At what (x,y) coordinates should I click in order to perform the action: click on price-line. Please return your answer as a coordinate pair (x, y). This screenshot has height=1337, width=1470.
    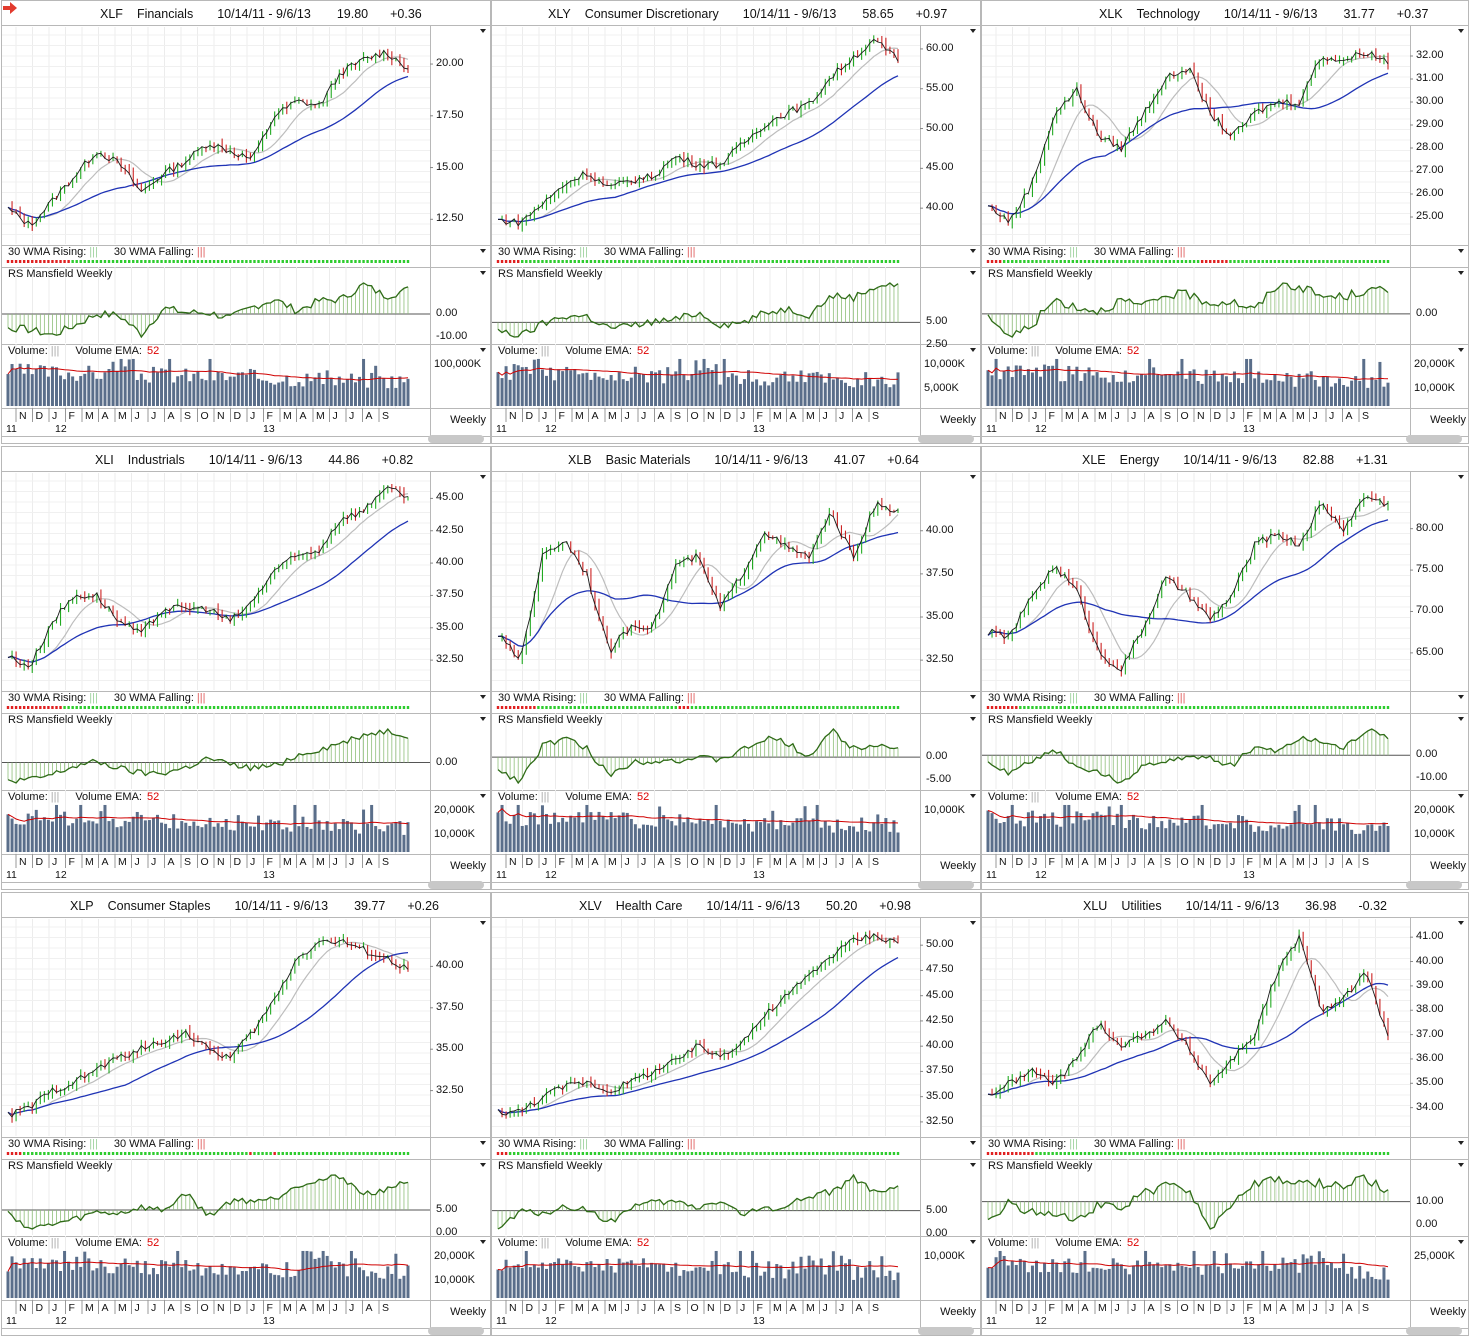
    Looking at the image, I should click on (698, 132).